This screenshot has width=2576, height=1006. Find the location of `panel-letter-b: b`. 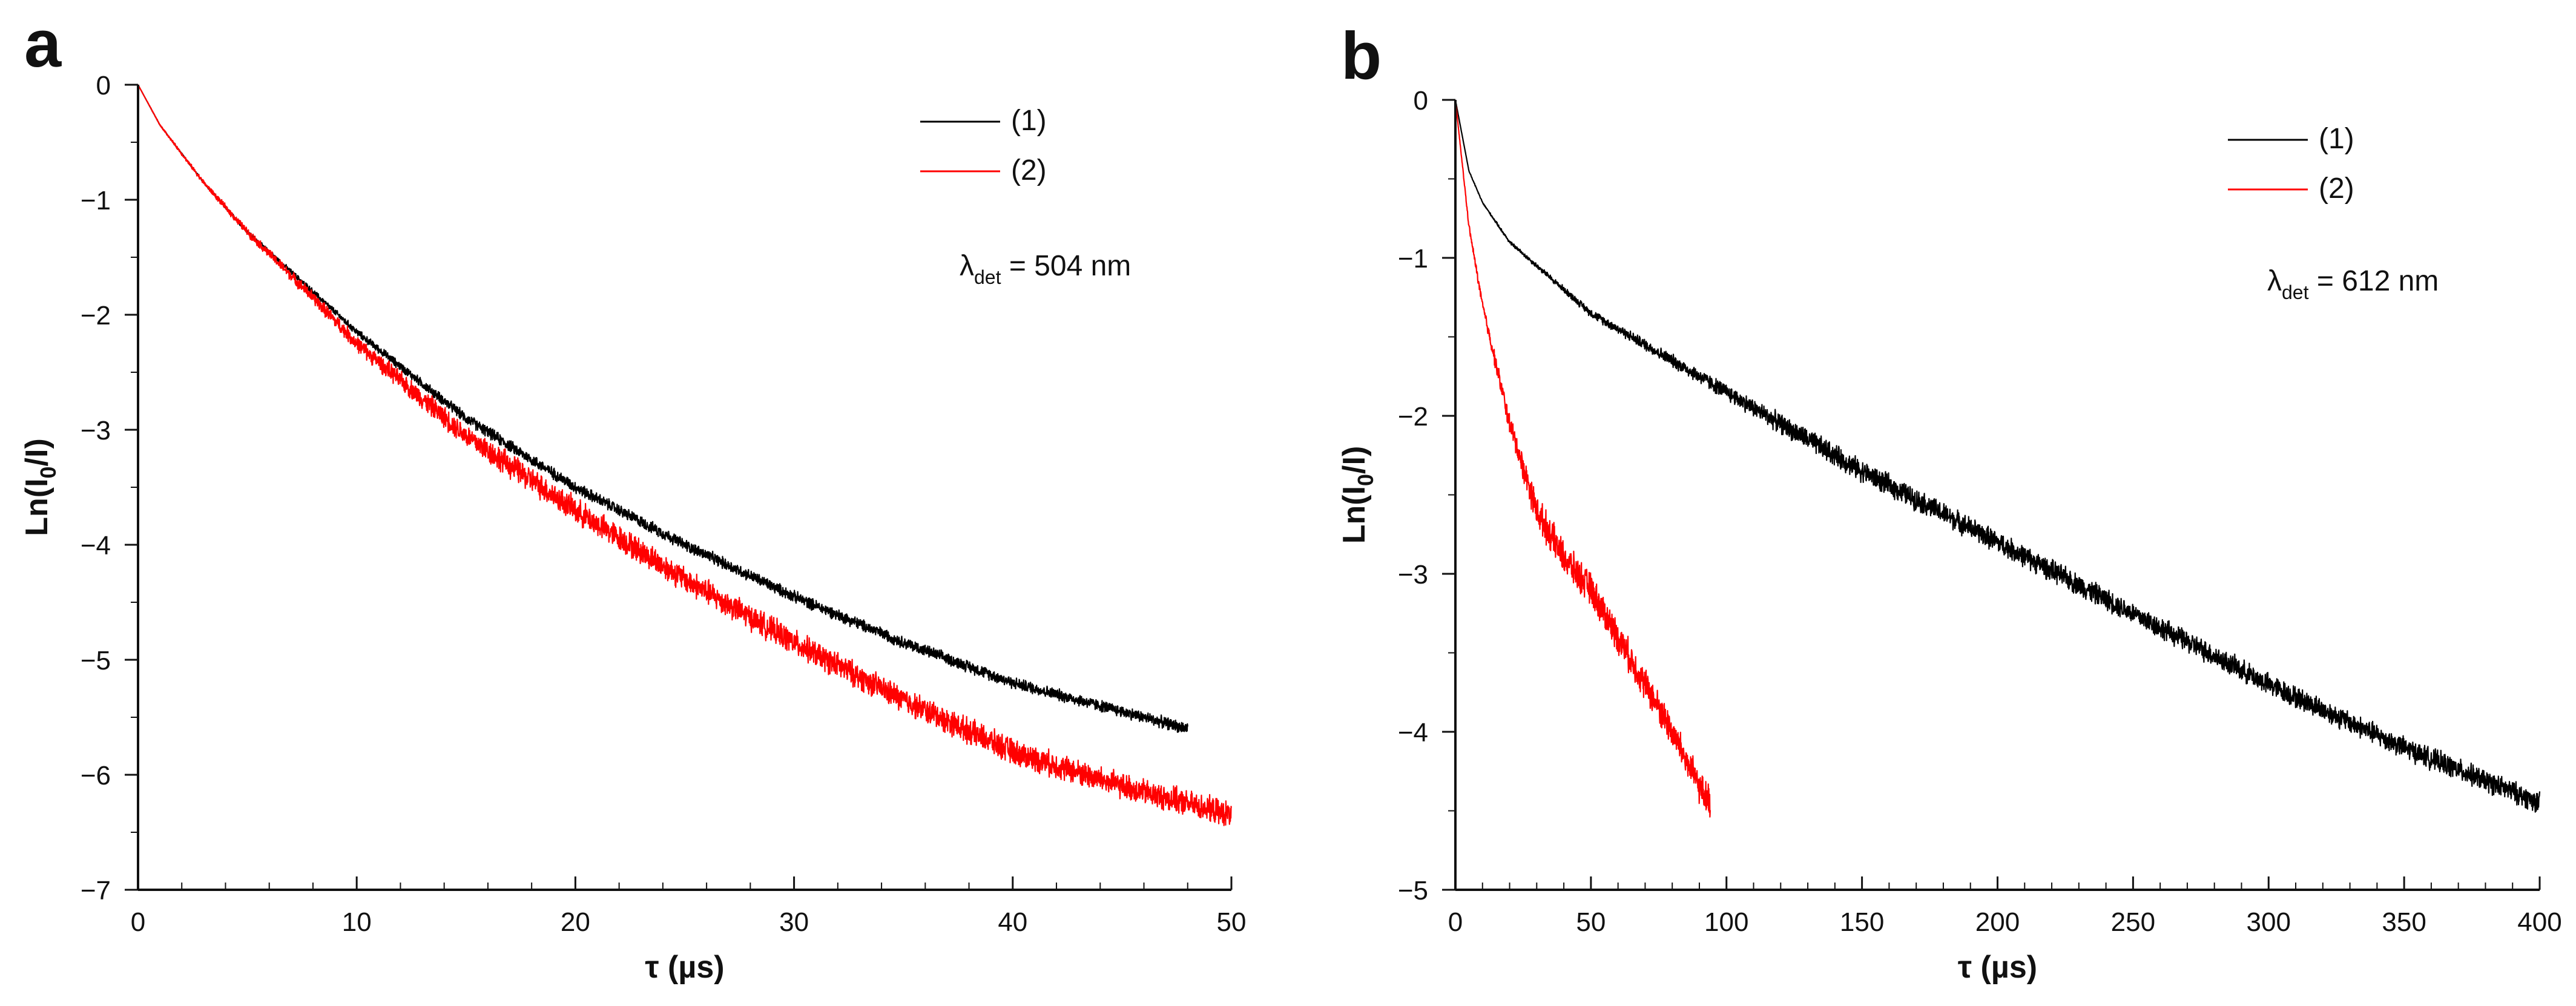

panel-letter-b: b is located at coordinates (1361, 56).